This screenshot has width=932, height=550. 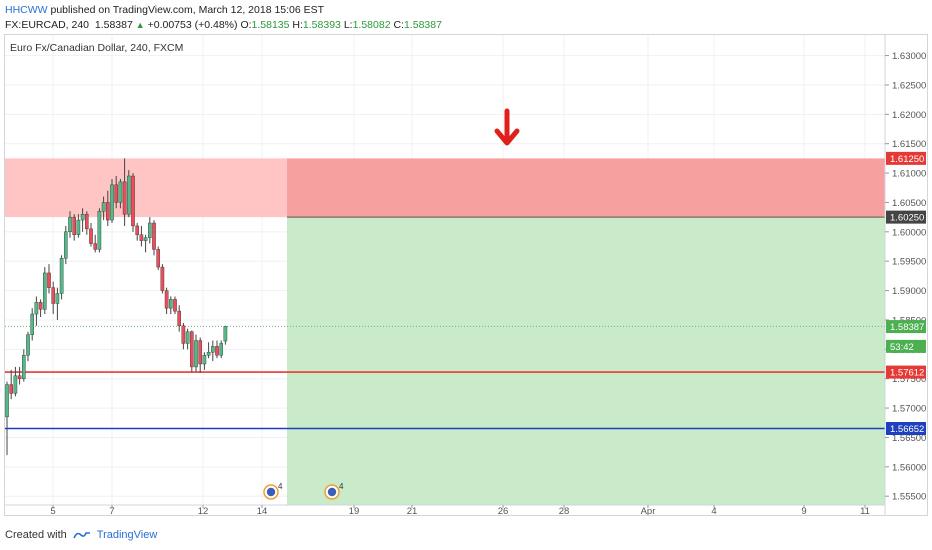 What do you see at coordinates (648, 510) in the screenshot?
I see `x-tick-label: Apr` at bounding box center [648, 510].